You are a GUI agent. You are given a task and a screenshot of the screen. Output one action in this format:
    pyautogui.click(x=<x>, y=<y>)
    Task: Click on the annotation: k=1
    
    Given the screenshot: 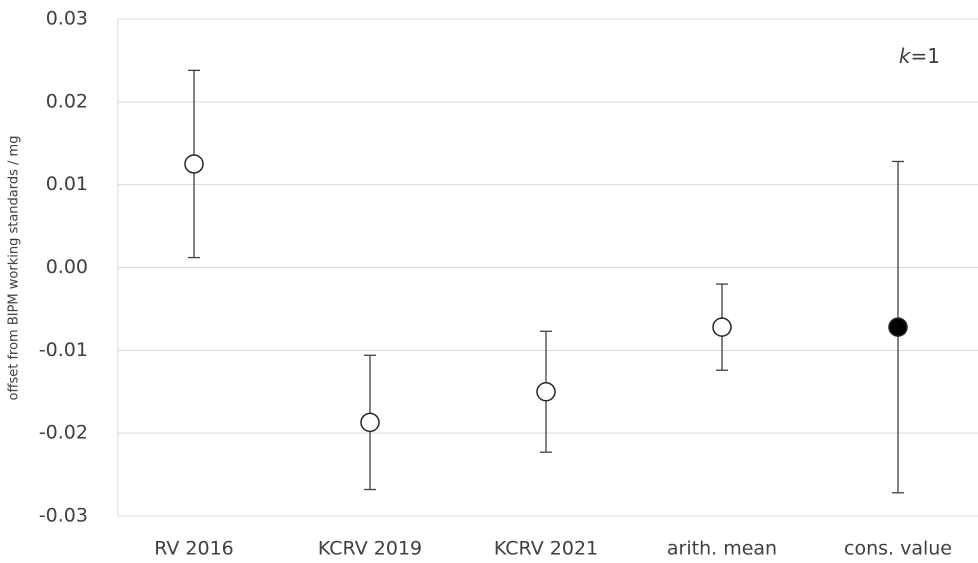 What is the action you would take?
    pyautogui.click(x=919, y=56)
    